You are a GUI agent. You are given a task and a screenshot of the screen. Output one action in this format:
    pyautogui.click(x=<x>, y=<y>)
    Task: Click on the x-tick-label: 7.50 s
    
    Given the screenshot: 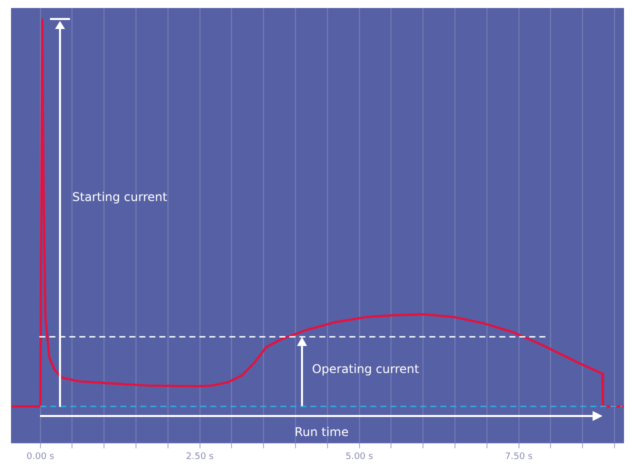 What is the action you would take?
    pyautogui.click(x=518, y=457)
    